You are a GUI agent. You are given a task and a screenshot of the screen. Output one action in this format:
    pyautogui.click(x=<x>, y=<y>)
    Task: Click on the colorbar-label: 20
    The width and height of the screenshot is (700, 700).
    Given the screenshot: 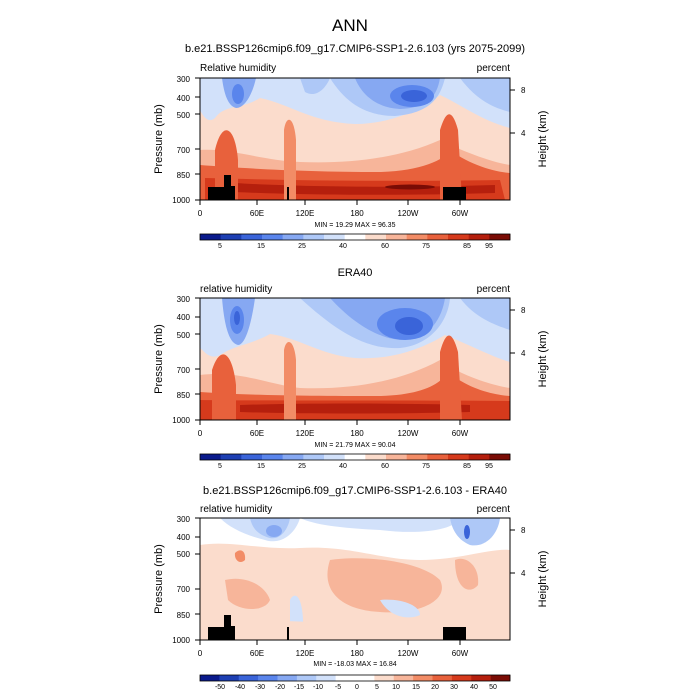 What is the action you would take?
    pyautogui.click(x=435, y=687)
    